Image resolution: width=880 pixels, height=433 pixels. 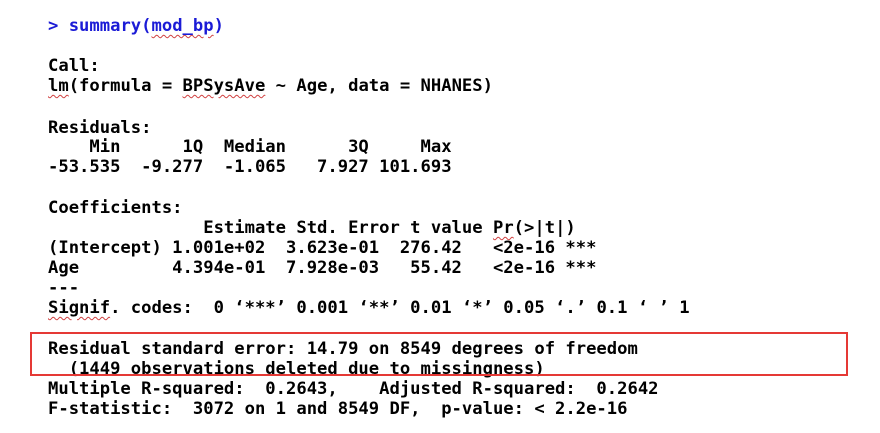 I want to click on call-rest: ~ Age, data = NHANES), so click(x=379, y=86).